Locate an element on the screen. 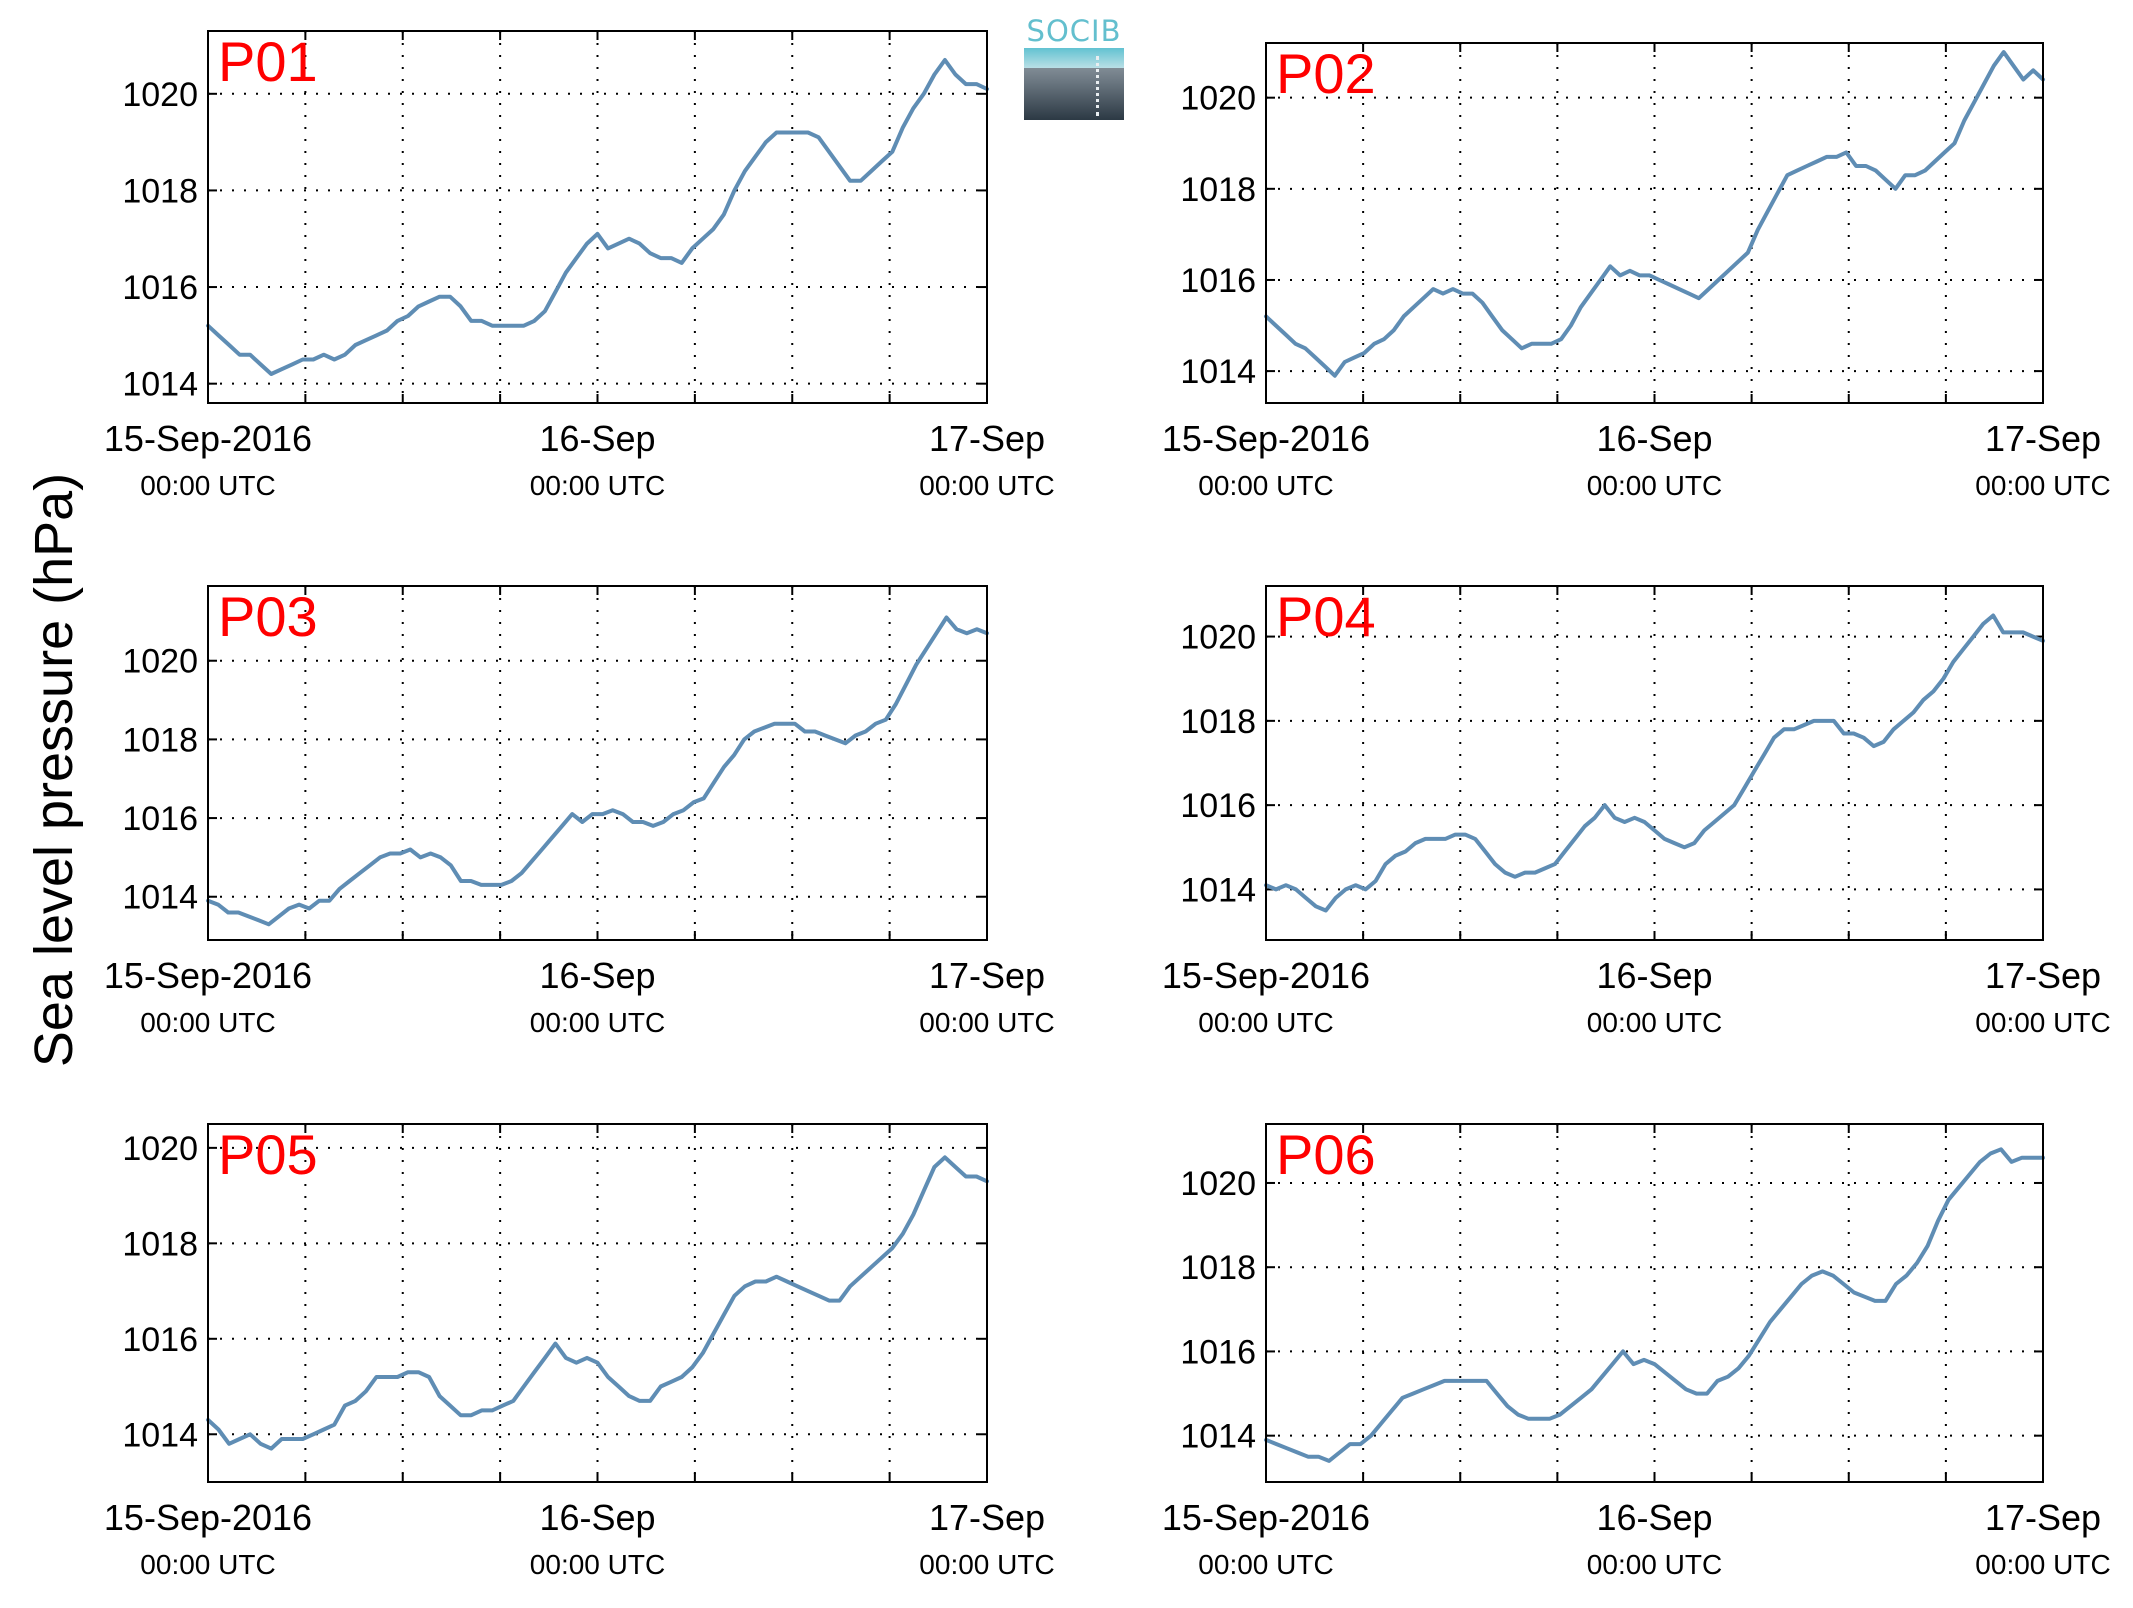 This screenshot has height=1608, width=2133. y-axis-label: Sea level pressure (hPa) is located at coordinates (54, 770).